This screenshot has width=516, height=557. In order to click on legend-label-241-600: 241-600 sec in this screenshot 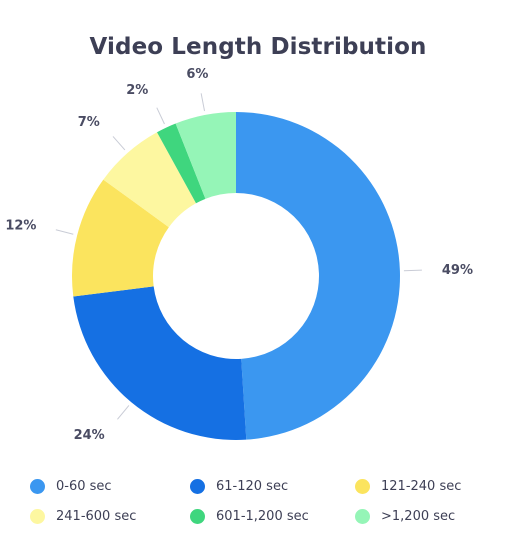, I will do `click(96, 516)`.